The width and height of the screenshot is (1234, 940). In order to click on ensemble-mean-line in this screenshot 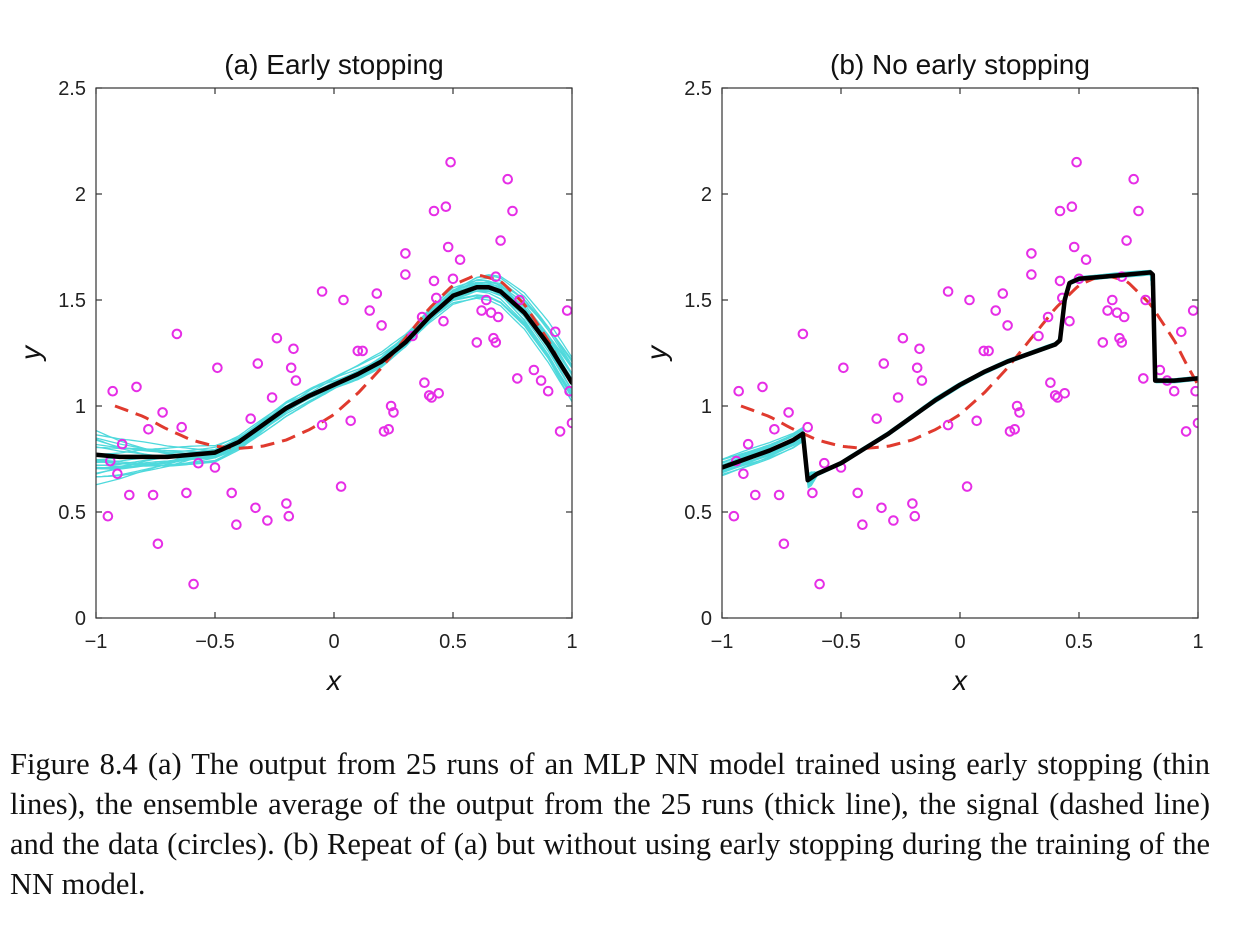, I will do `click(334, 372)`.